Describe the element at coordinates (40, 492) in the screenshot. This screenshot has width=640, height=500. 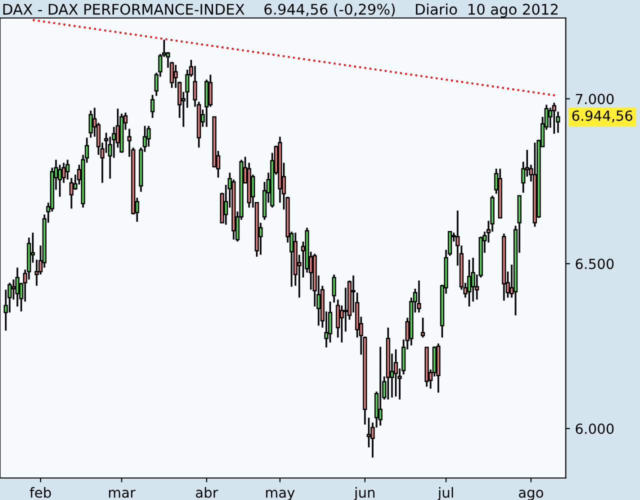
I see `x-tick-label: feb` at that location.